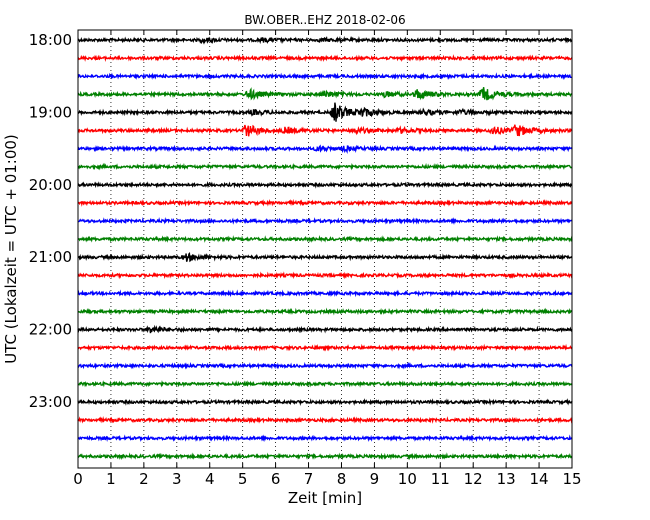 This screenshot has width=650, height=520. I want to click on y-tick-label: 22:00, so click(50, 330).